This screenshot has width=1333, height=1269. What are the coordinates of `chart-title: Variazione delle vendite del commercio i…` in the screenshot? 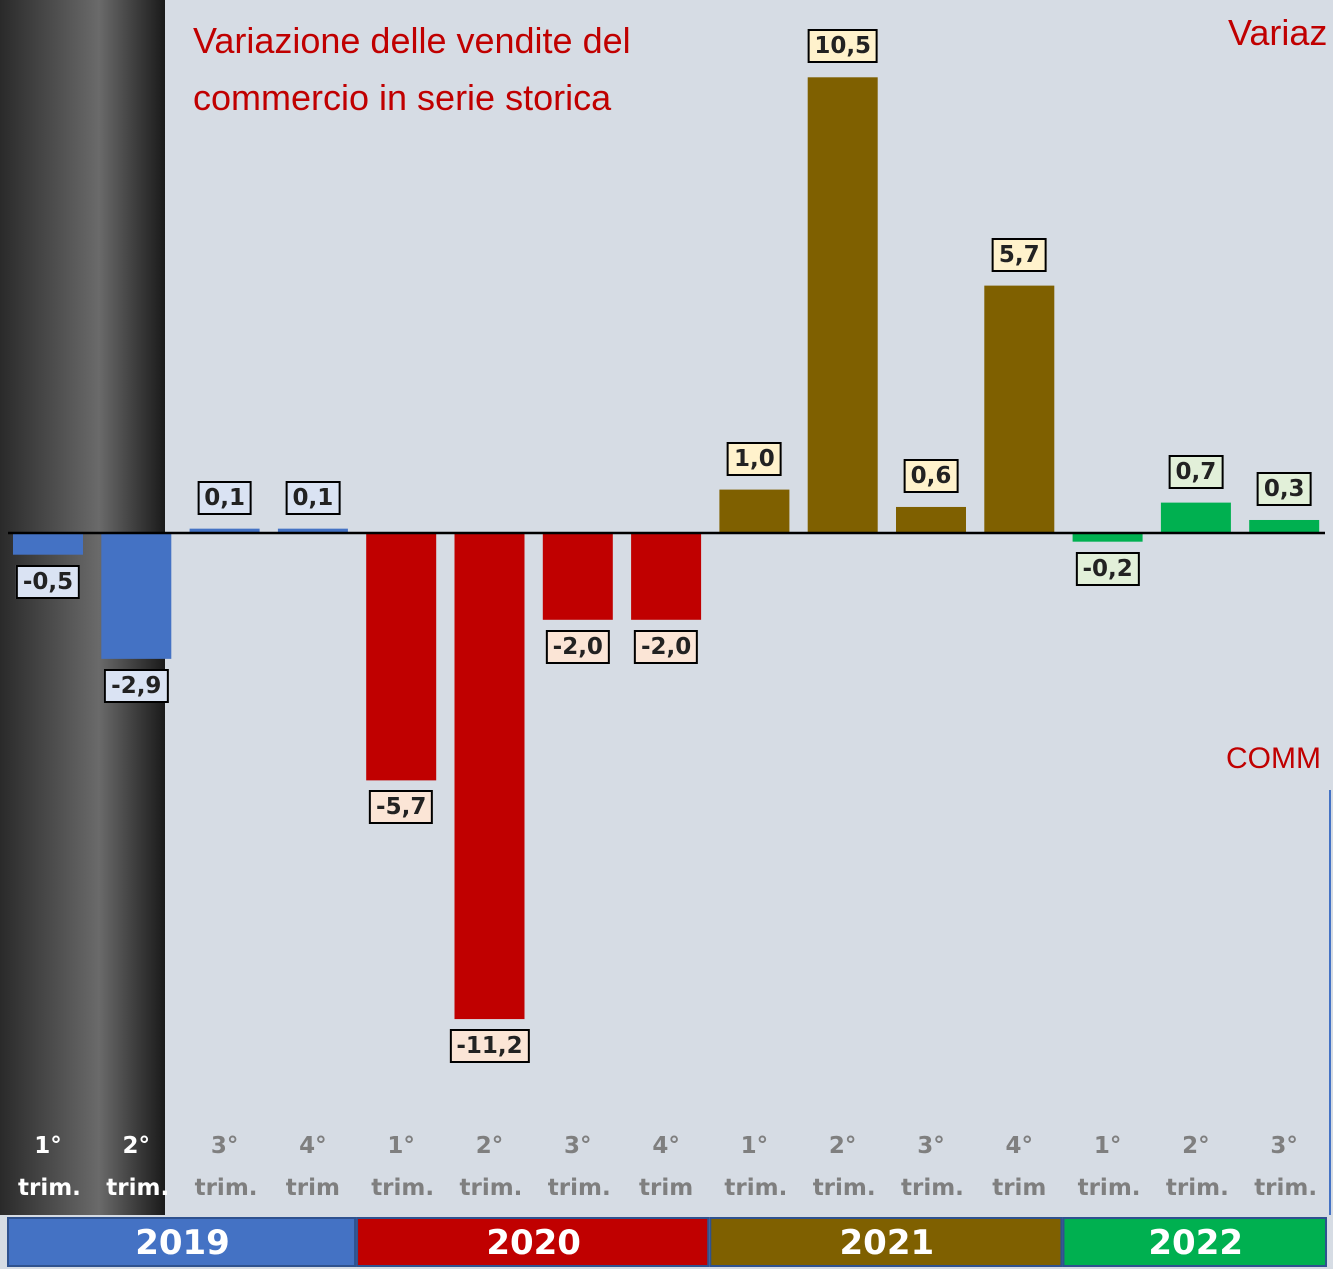 It's located at (412, 69).